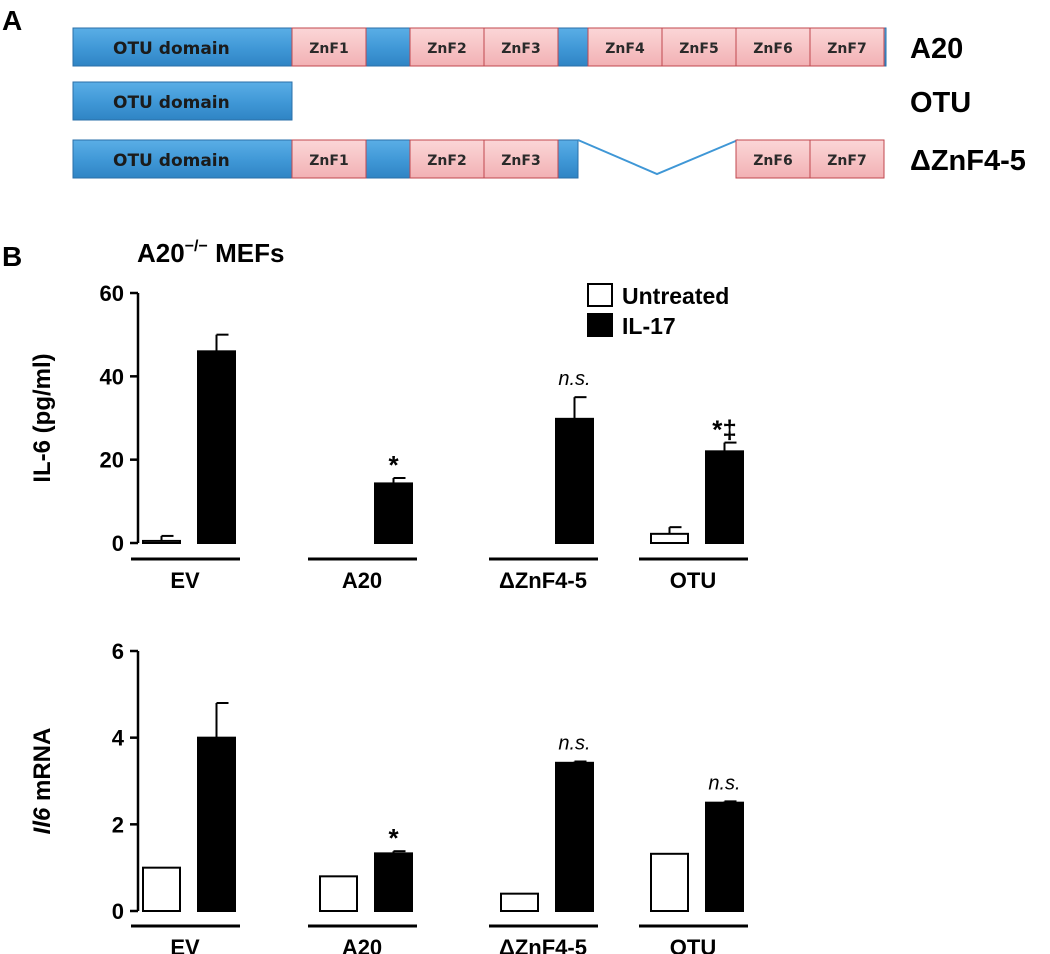 This screenshot has height=954, width=1050. What do you see at coordinates (724, 430) in the screenshot?
I see `significance-annotation: *‡` at bounding box center [724, 430].